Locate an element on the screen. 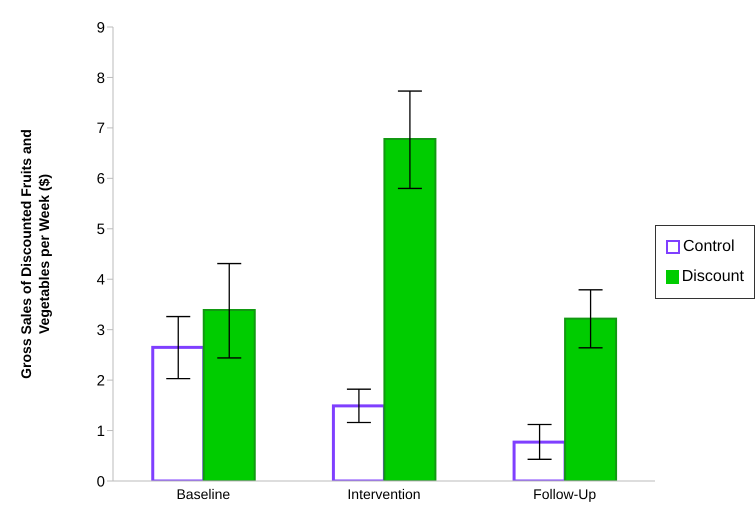 The width and height of the screenshot is (755, 523). y-tick-label: 7 is located at coordinates (100, 129).